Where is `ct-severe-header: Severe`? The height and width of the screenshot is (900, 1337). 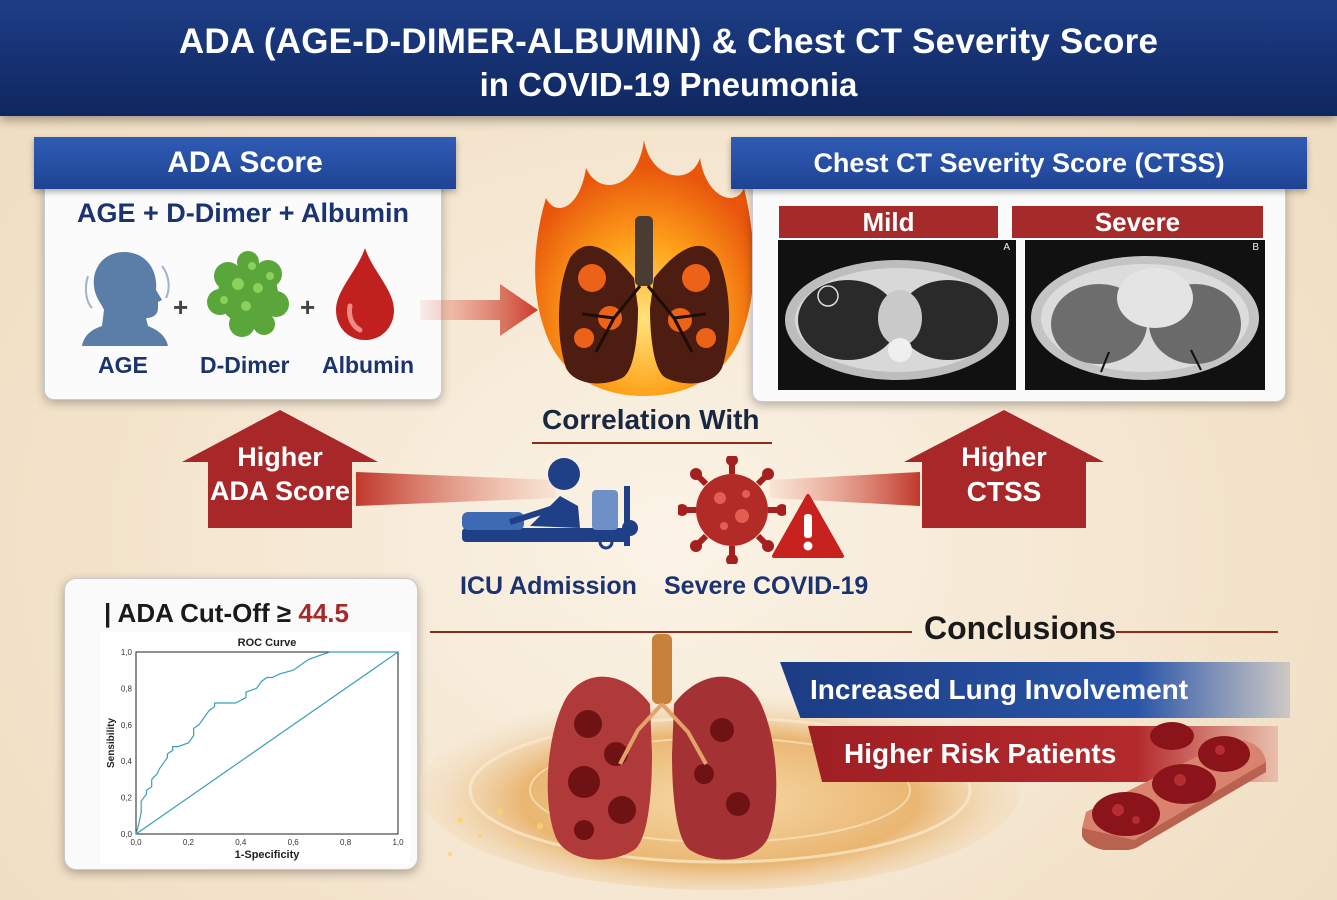 ct-severe-header: Severe is located at coordinates (1137, 222).